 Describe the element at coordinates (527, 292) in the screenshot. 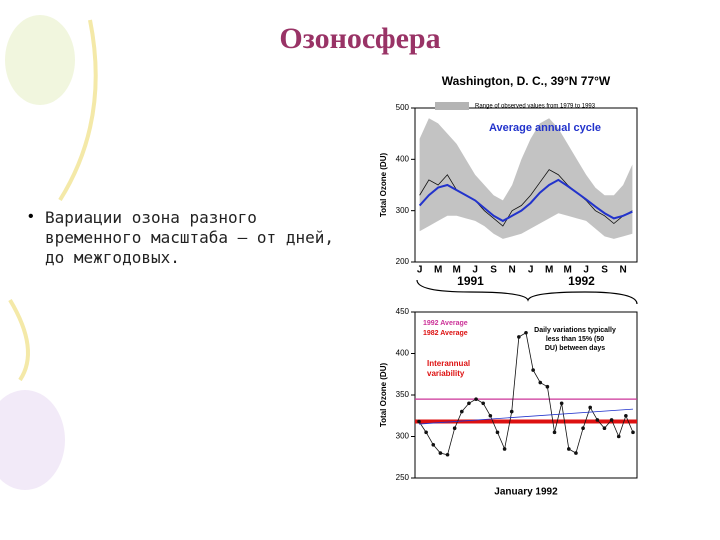

I see `brace` at that location.